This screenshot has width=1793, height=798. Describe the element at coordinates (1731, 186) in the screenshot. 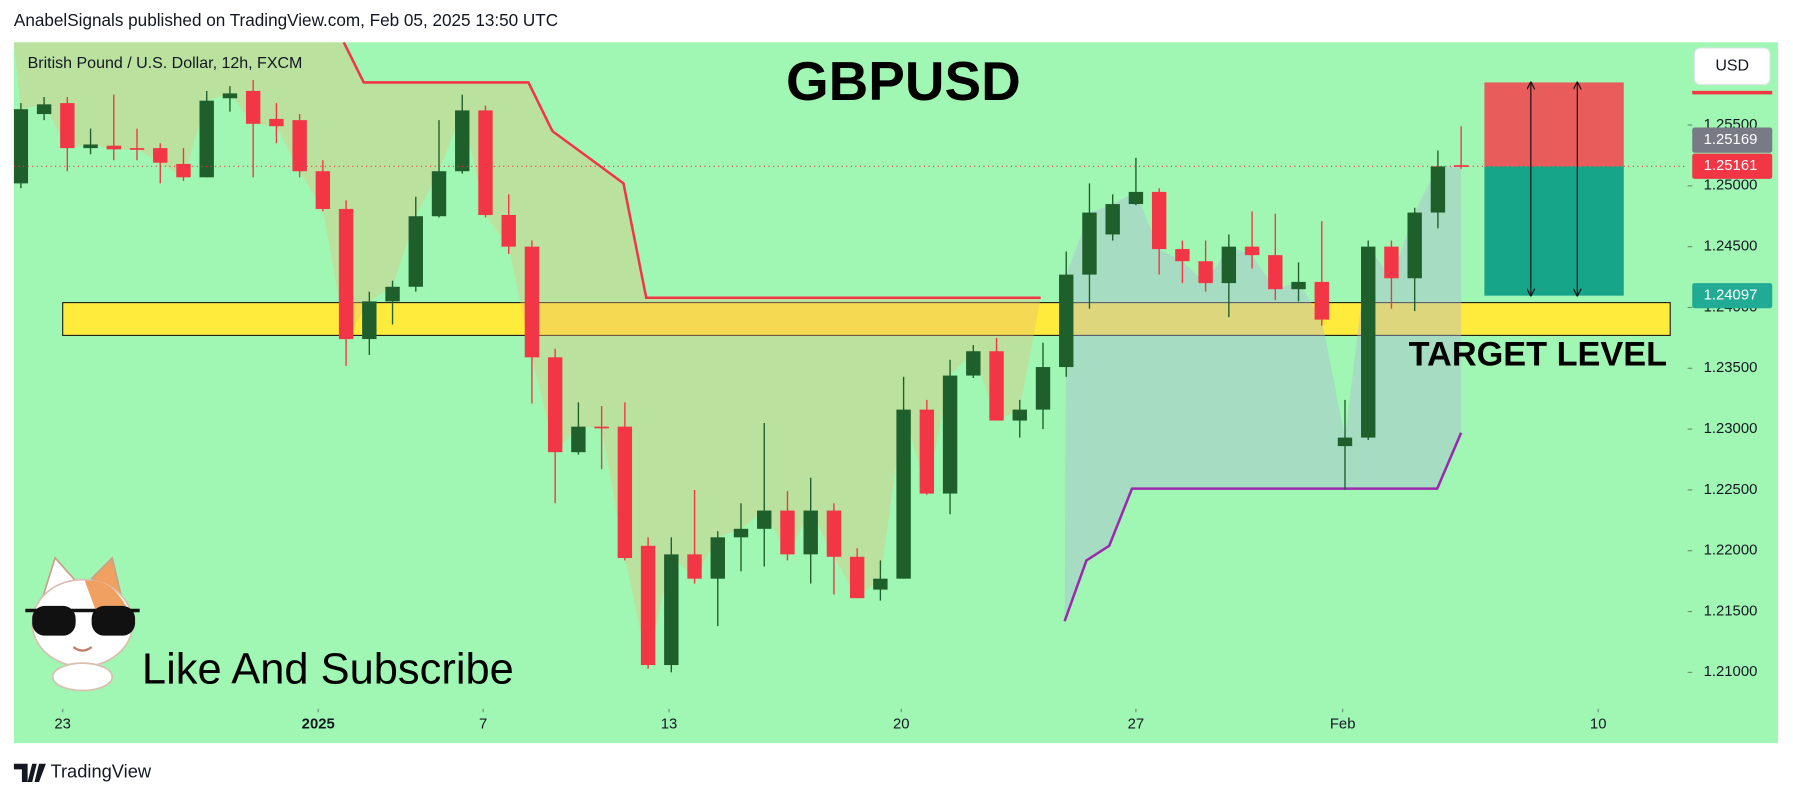

I see `y-tick-label: 1.25000` at that location.